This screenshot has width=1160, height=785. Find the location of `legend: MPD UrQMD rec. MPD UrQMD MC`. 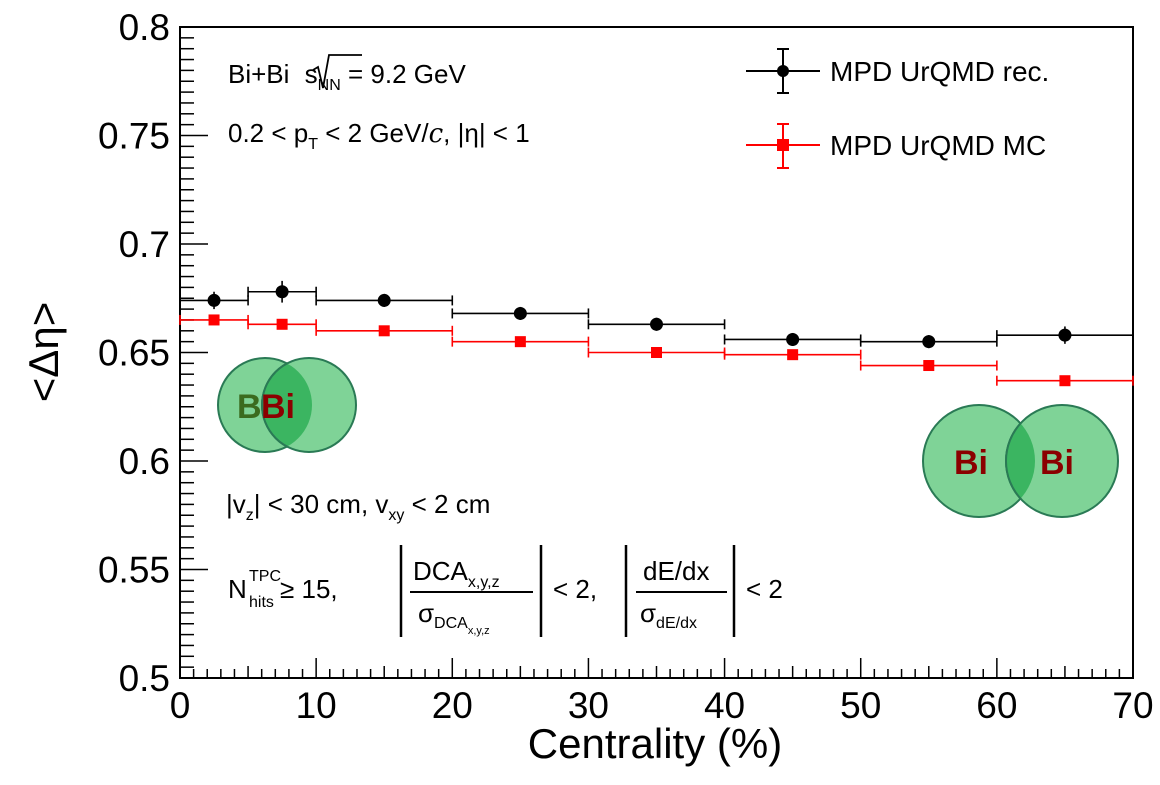

legend: MPD UrQMD rec. MPD UrQMD MC is located at coordinates (897, 108).